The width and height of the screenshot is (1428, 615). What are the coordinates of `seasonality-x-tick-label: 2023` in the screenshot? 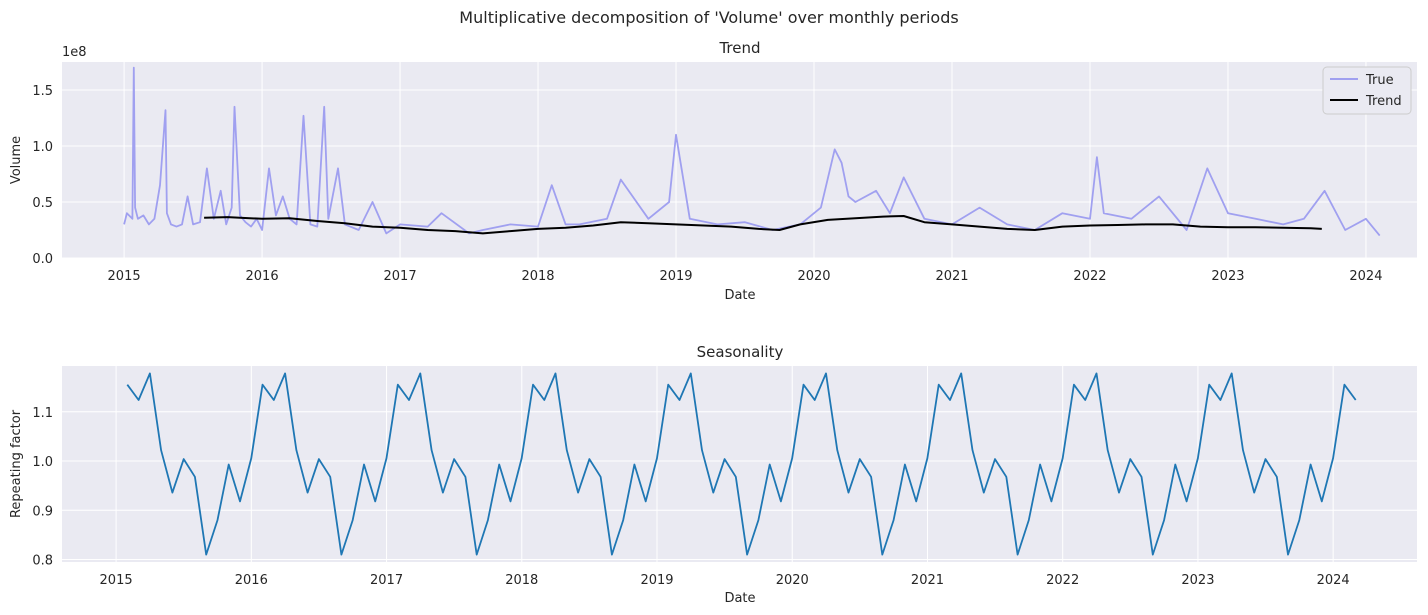 It's located at (1197, 580).